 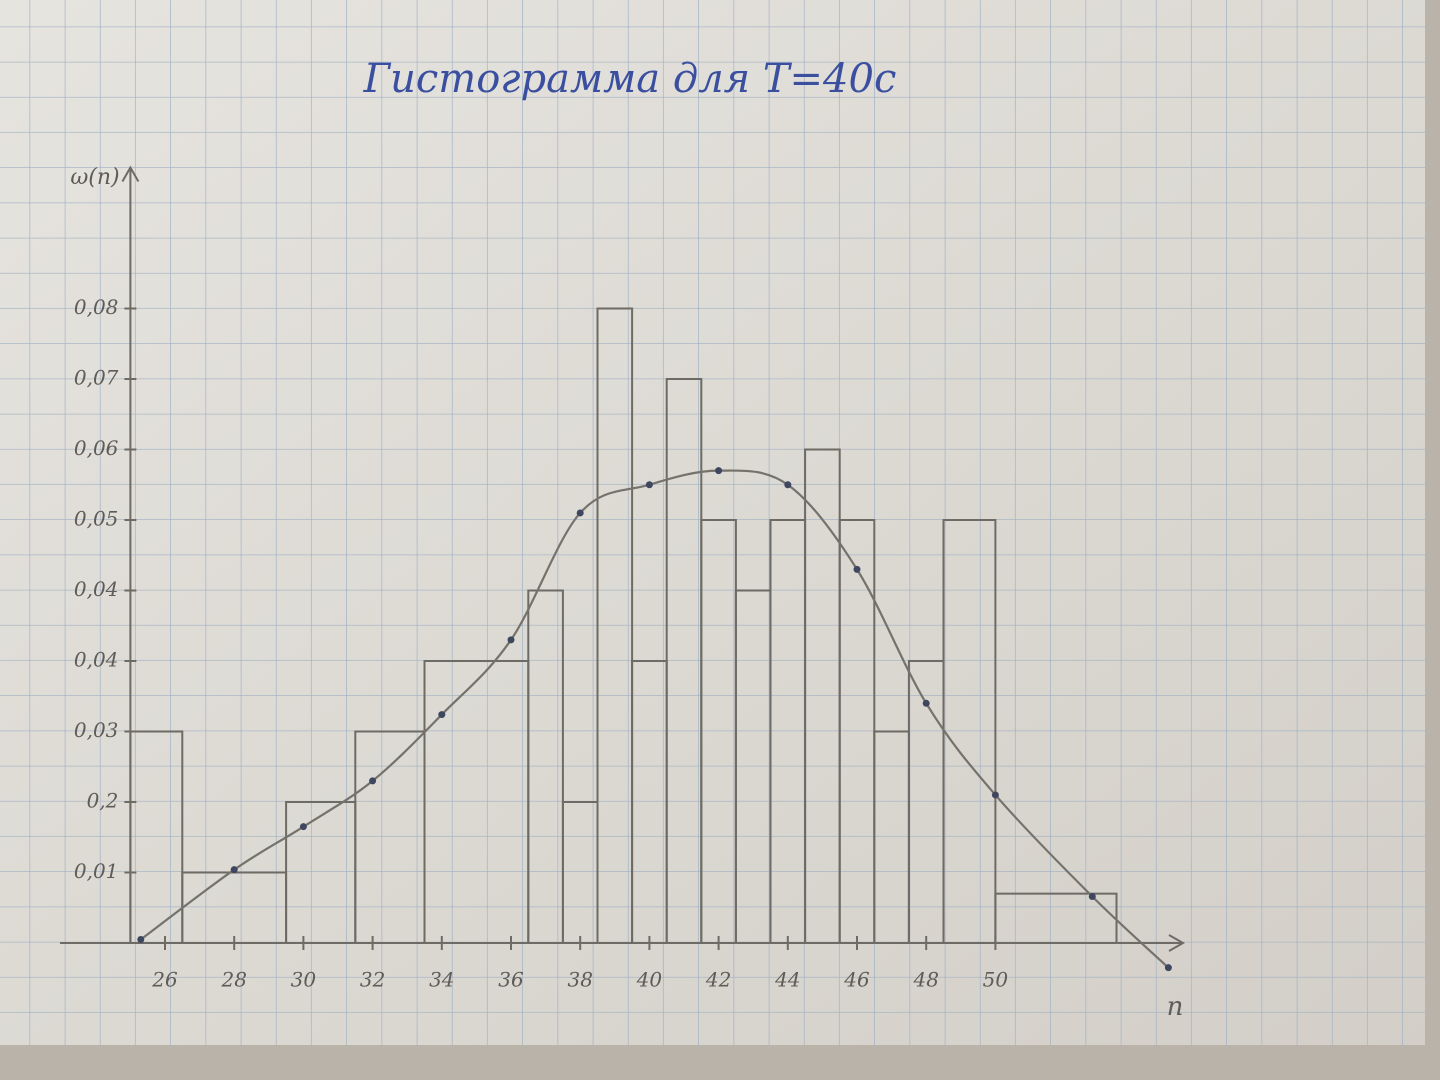 What do you see at coordinates (718, 980) in the screenshot?
I see `x-tick-label: 42` at bounding box center [718, 980].